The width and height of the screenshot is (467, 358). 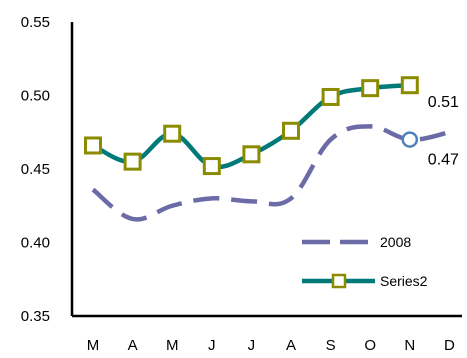 I want to click on y-tick-label: 0.50, so click(x=35, y=96).